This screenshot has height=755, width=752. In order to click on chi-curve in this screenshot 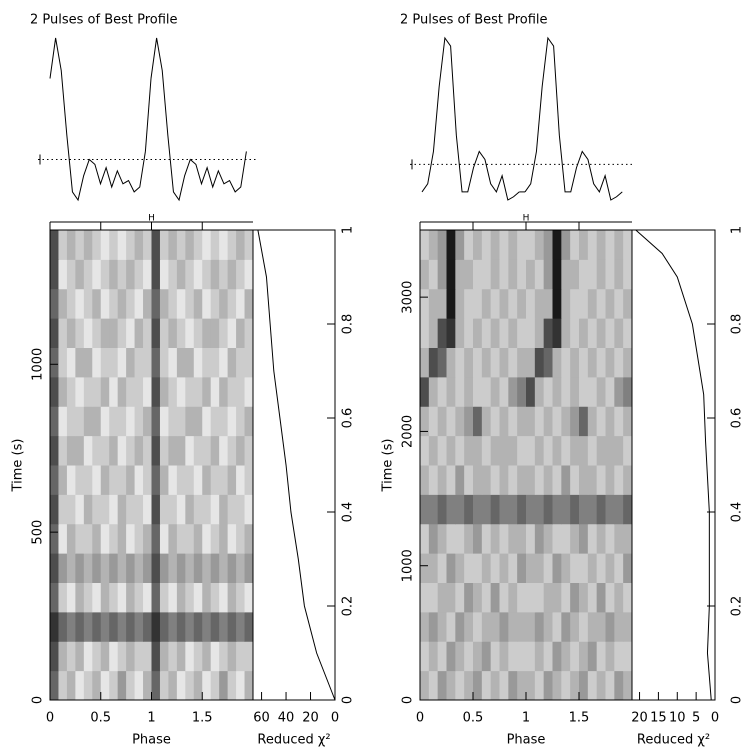, I will do `click(673, 465)`.